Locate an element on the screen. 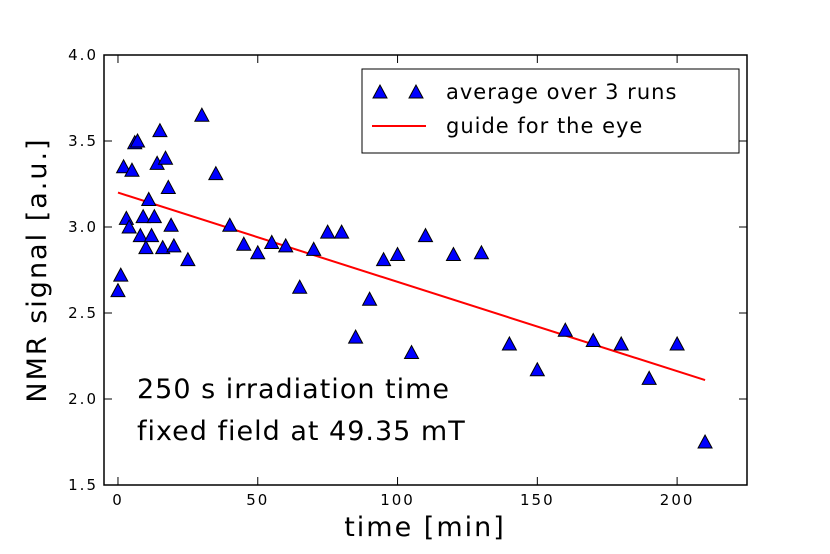 This screenshot has width=830, height=554. x-tick-label: 0 is located at coordinates (118, 500).